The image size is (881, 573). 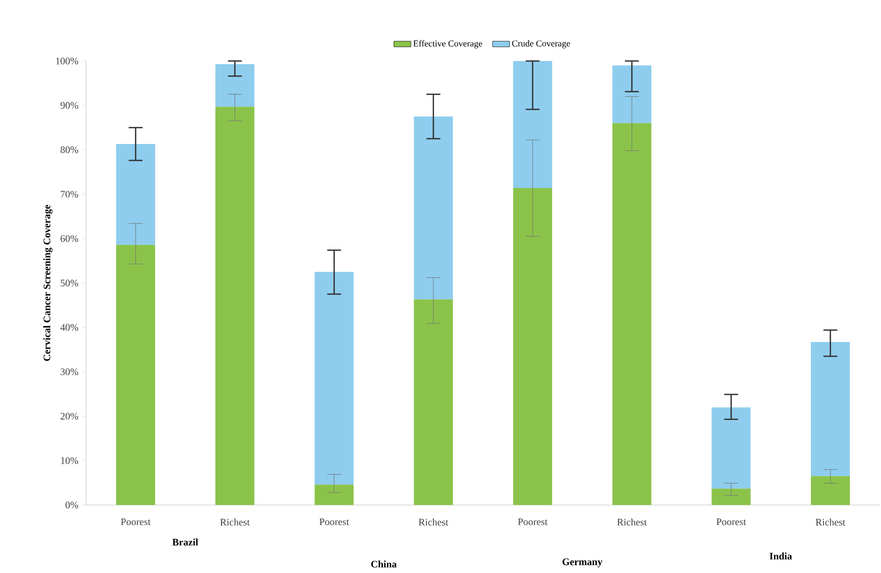 I want to click on text: Germany, so click(x=582, y=563).